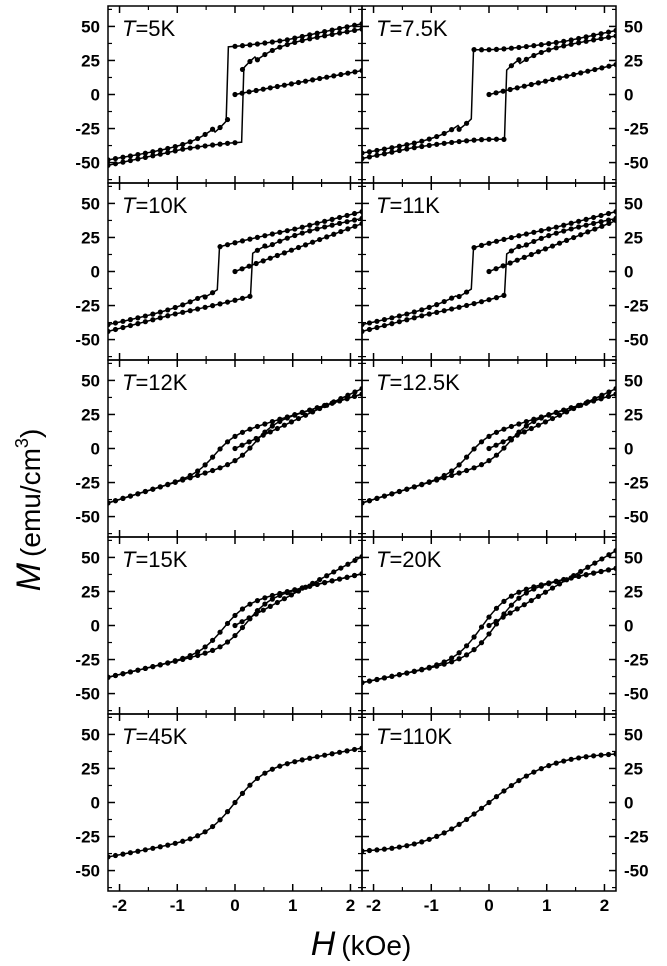 Image resolution: width=667 pixels, height=966 pixels. Describe the element at coordinates (409, 559) in the screenshot. I see `panel-temperature-label: T=20K` at that location.